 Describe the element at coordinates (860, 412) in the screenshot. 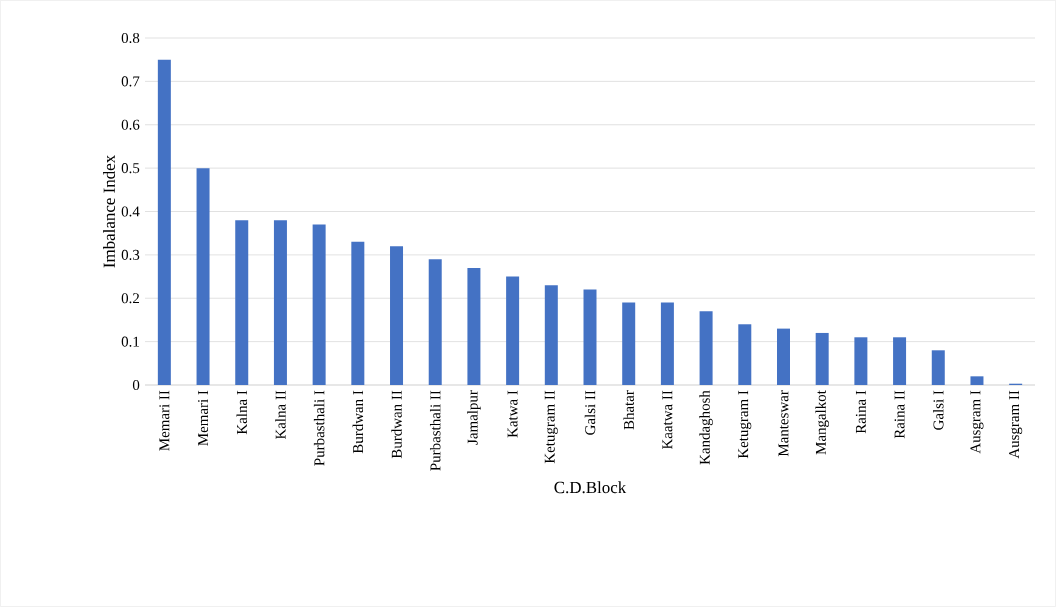

I see `x-tick-label: Raina I` at that location.